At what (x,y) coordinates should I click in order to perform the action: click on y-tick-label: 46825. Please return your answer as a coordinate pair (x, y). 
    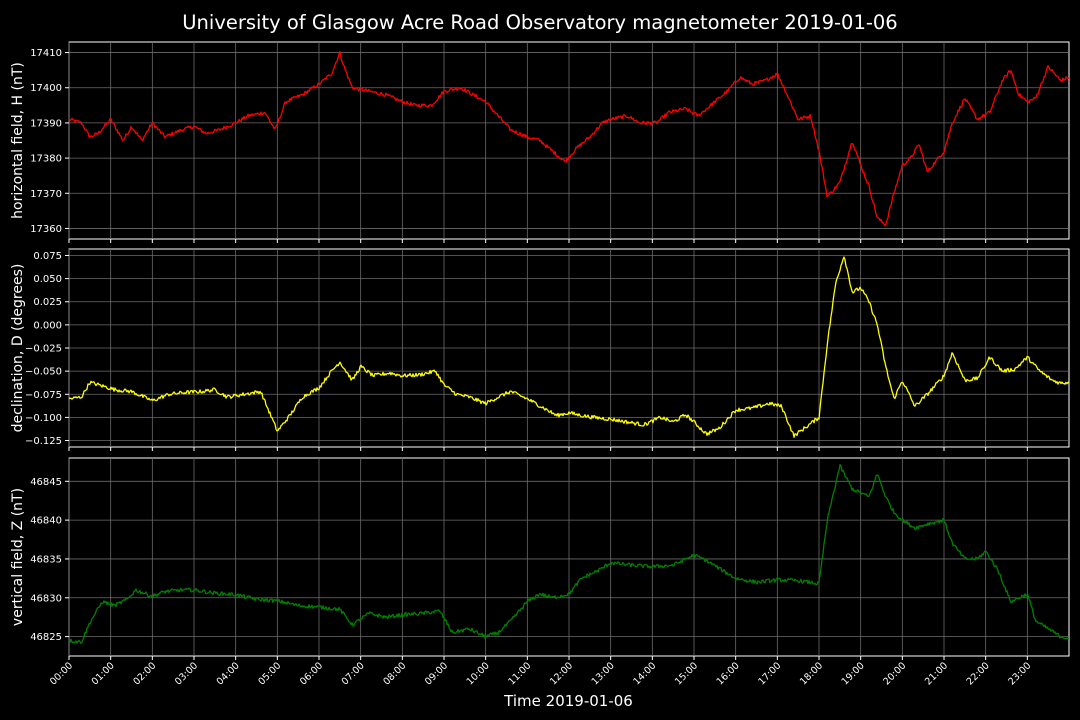
    Looking at the image, I should click on (46, 637).